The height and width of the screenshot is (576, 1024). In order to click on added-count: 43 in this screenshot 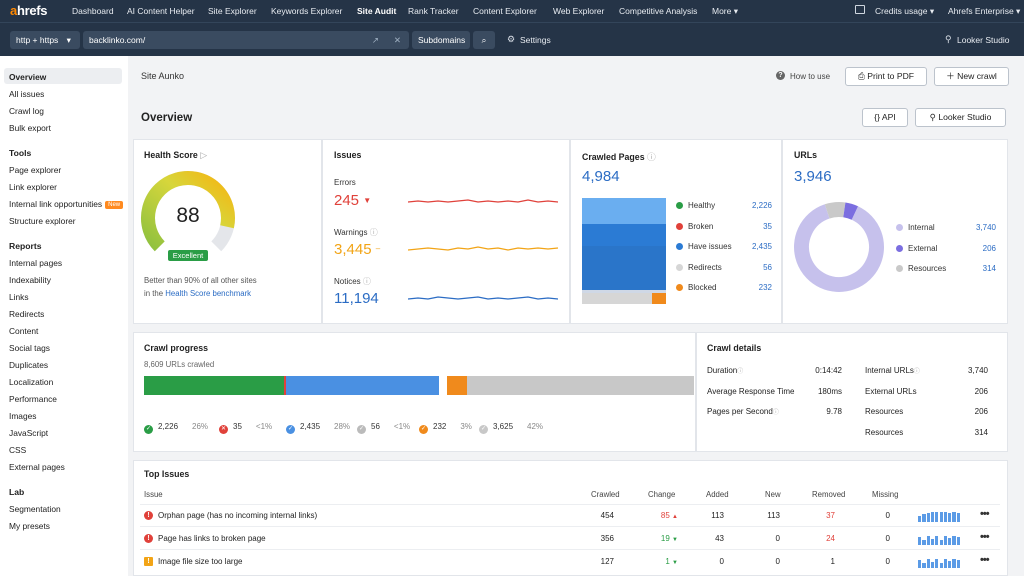, I will do `click(719, 538)`.